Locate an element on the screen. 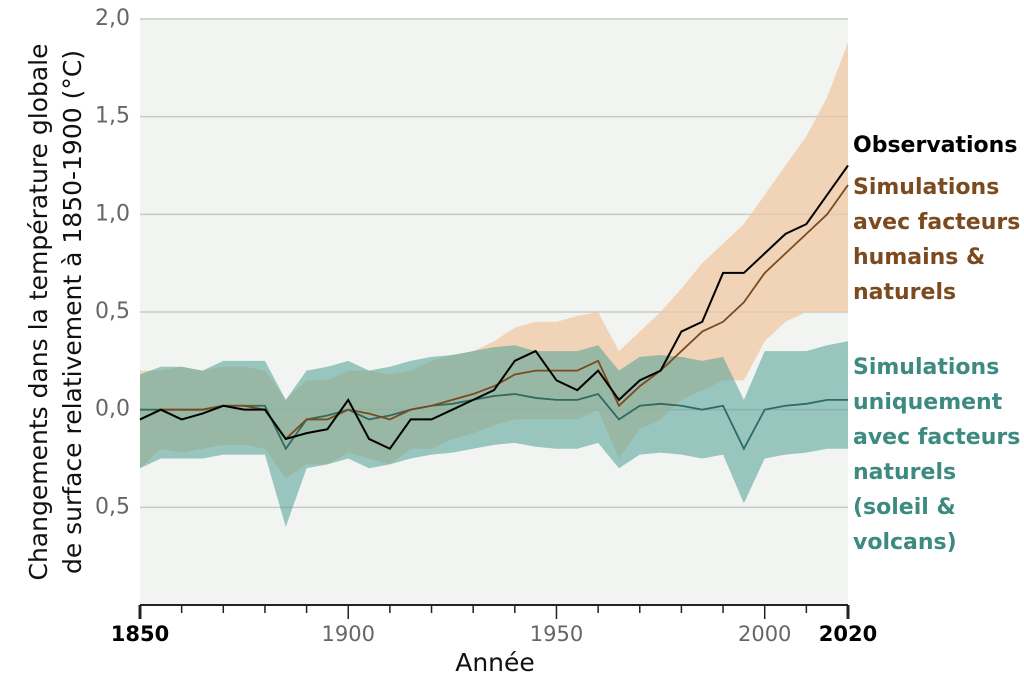 The width and height of the screenshot is (1024, 685). y-tick-label: 1,0 is located at coordinates (112, 213).